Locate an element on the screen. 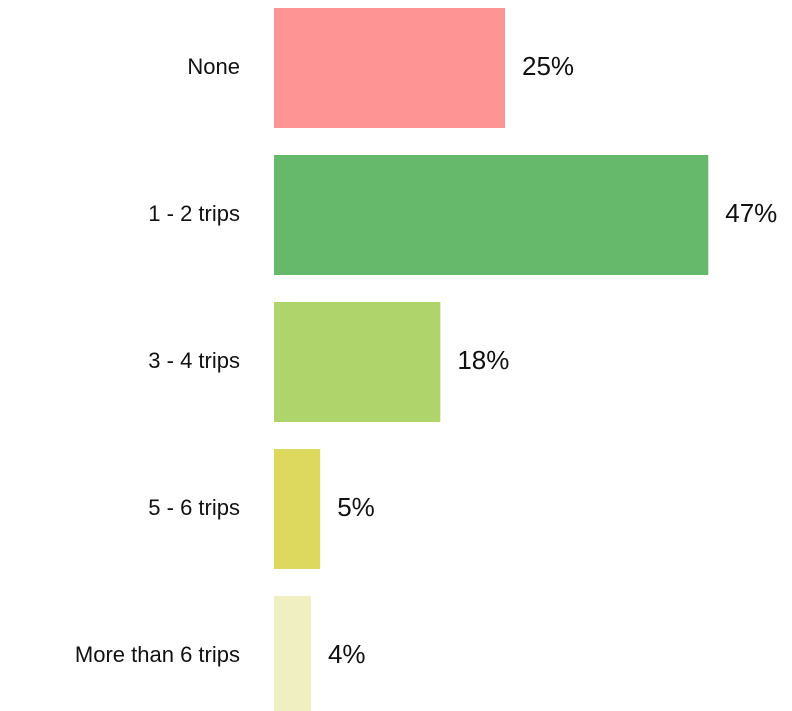 The width and height of the screenshot is (792, 711). category-label: More than 6 trips is located at coordinates (157, 654).